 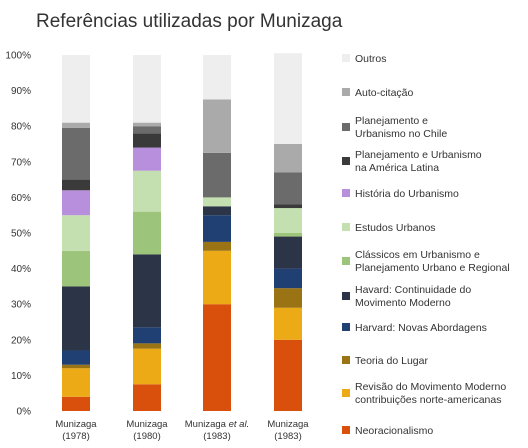 What do you see at coordinates (146, 436) in the screenshot?
I see `x-tick-label: (1980)` at bounding box center [146, 436].